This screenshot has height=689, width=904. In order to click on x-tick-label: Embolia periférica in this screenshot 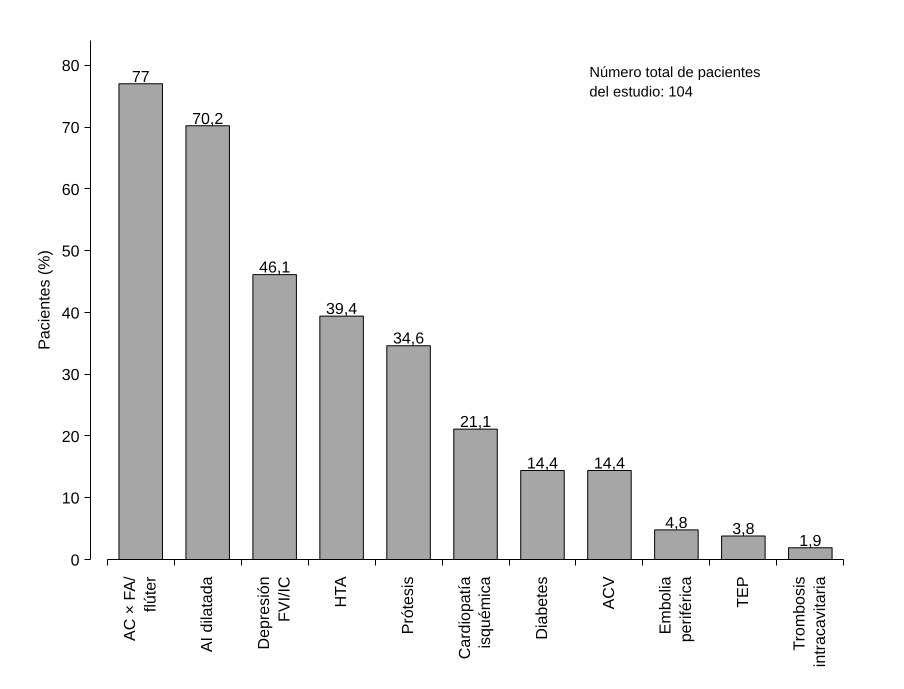, I will do `click(677, 609)`.